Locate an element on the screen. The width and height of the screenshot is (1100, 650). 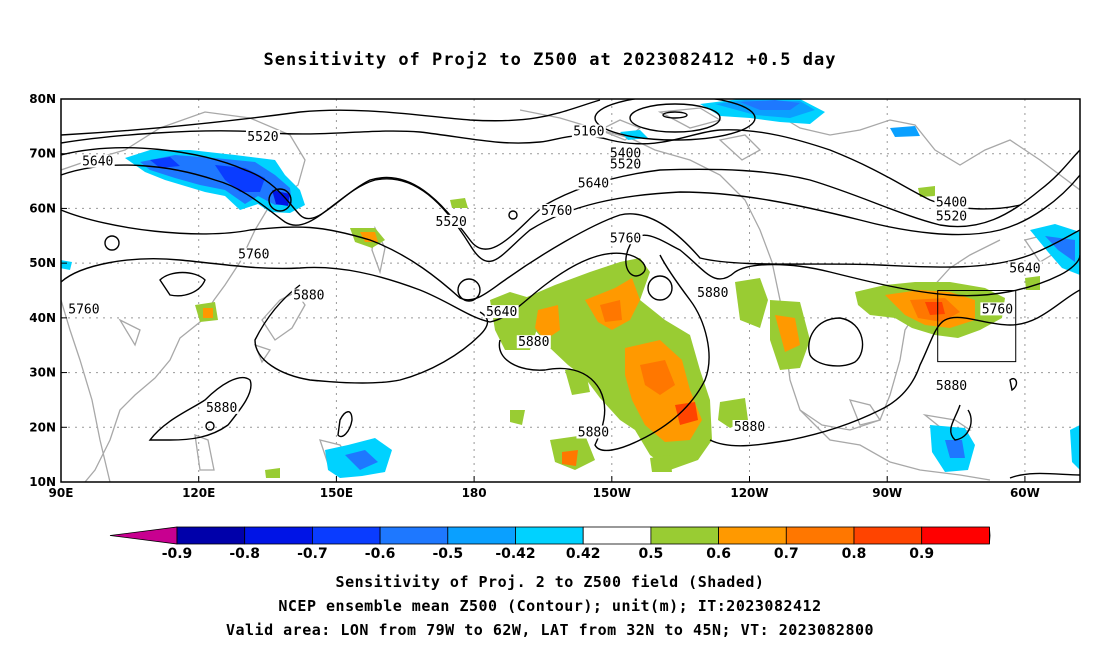
colorbar-label: -0.7 is located at coordinates (312, 554).